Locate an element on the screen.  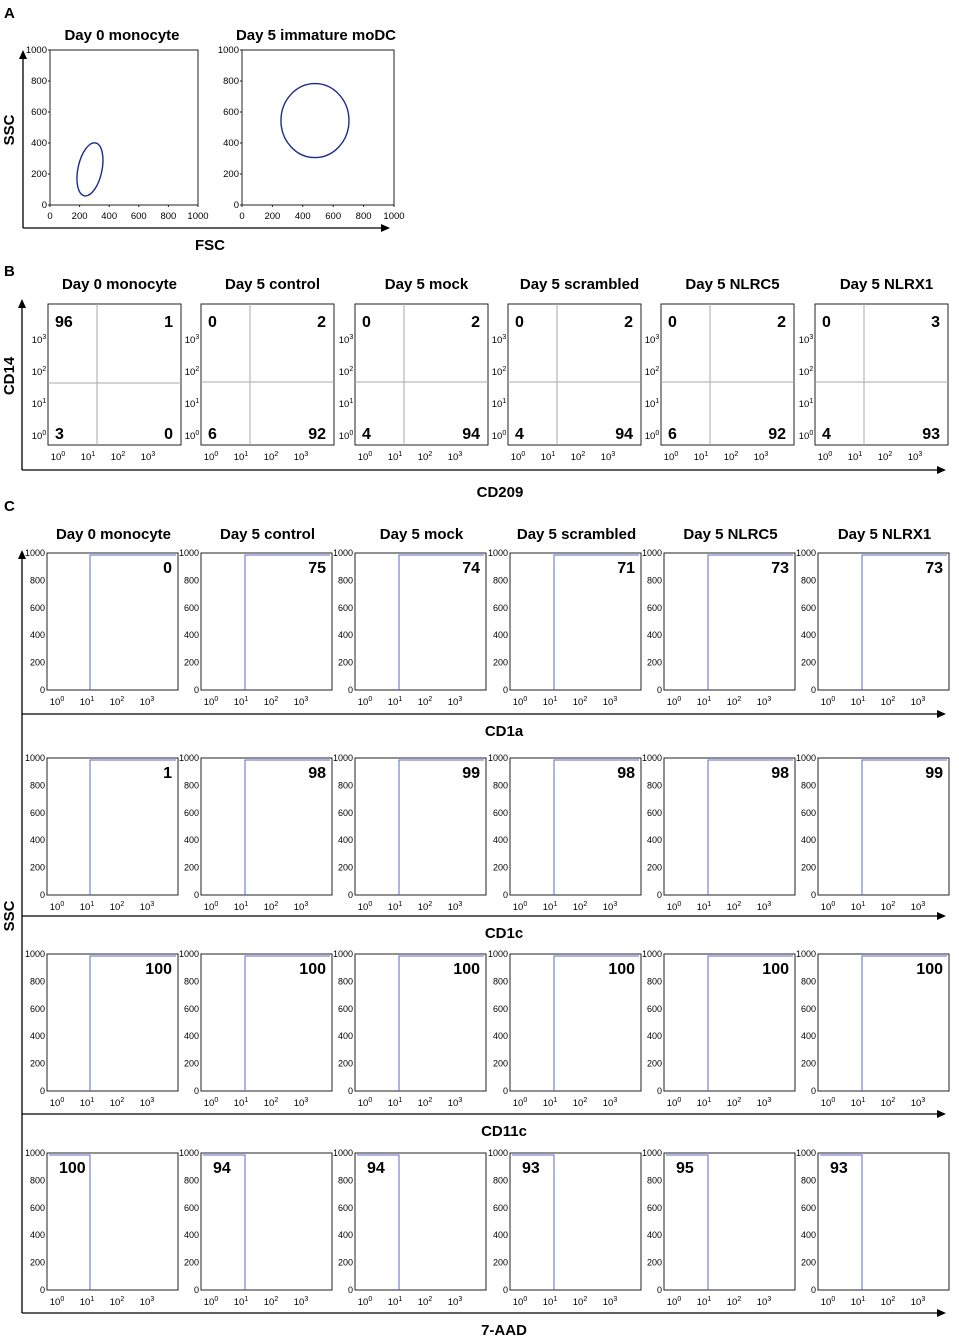
panel-b-x-axis-label: CD209 is located at coordinates (500, 492).